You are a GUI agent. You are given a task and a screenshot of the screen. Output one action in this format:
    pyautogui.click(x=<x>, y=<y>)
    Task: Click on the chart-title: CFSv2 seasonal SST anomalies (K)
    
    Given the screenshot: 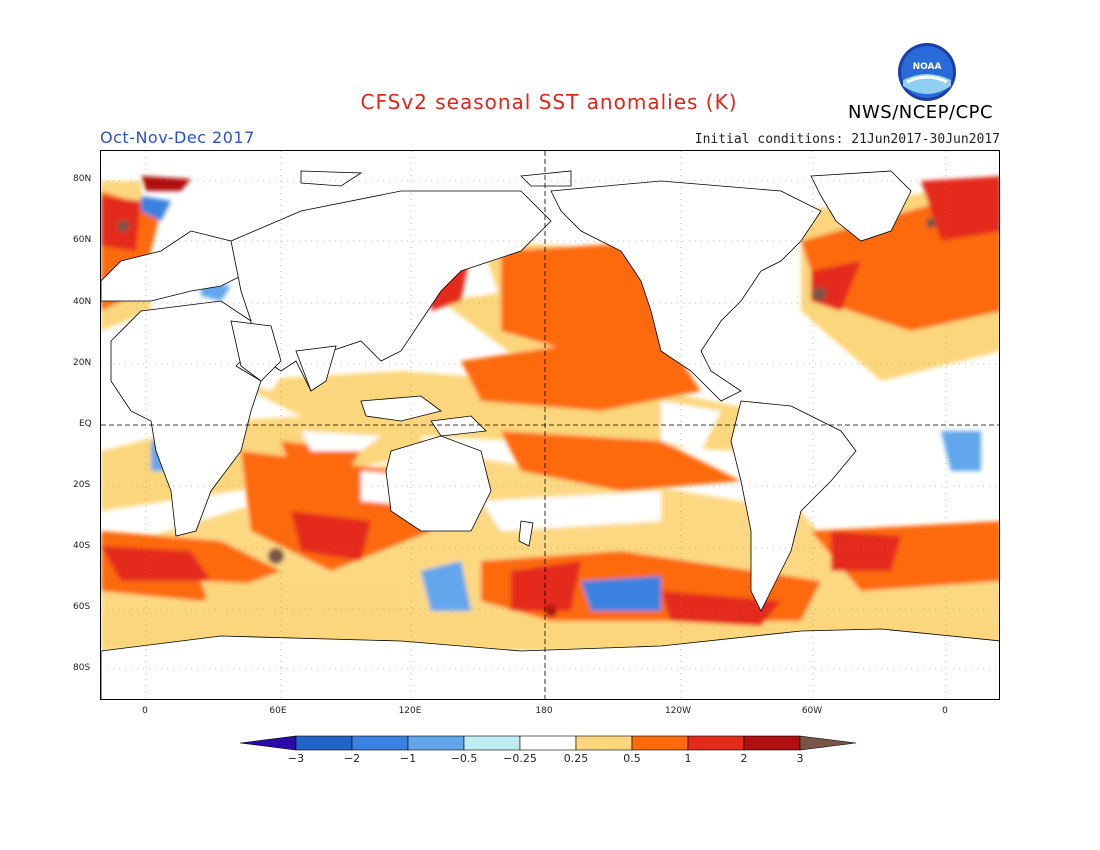 What is the action you would take?
    pyautogui.click(x=549, y=102)
    